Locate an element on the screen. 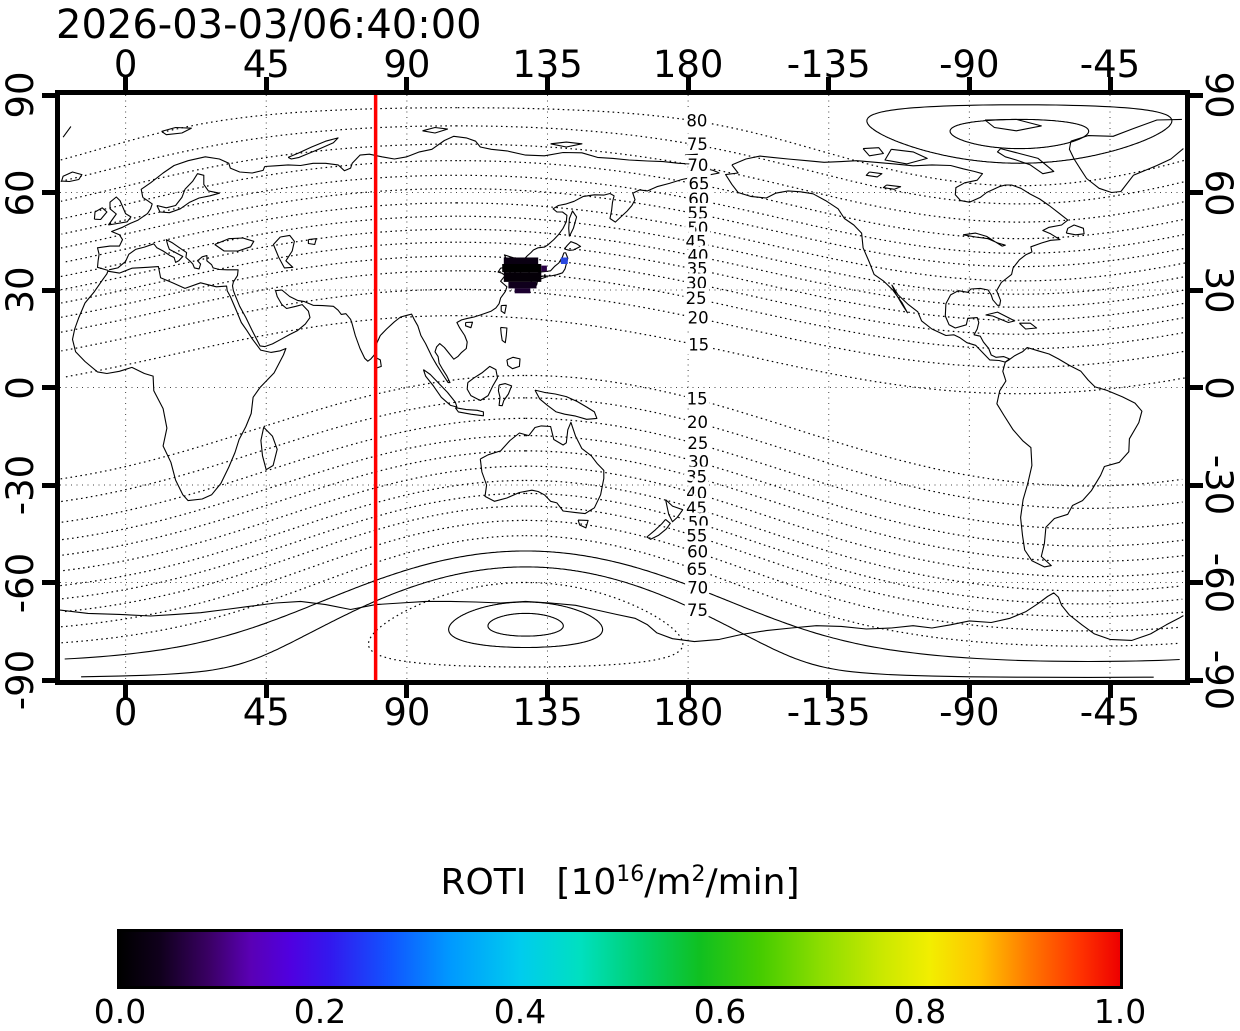 The image size is (1240, 1031). colorbar-tick-label: 1.0 is located at coordinates (1120, 1011).